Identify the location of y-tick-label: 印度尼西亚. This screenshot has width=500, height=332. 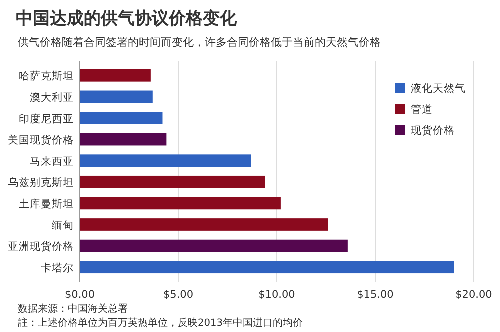
(46, 119).